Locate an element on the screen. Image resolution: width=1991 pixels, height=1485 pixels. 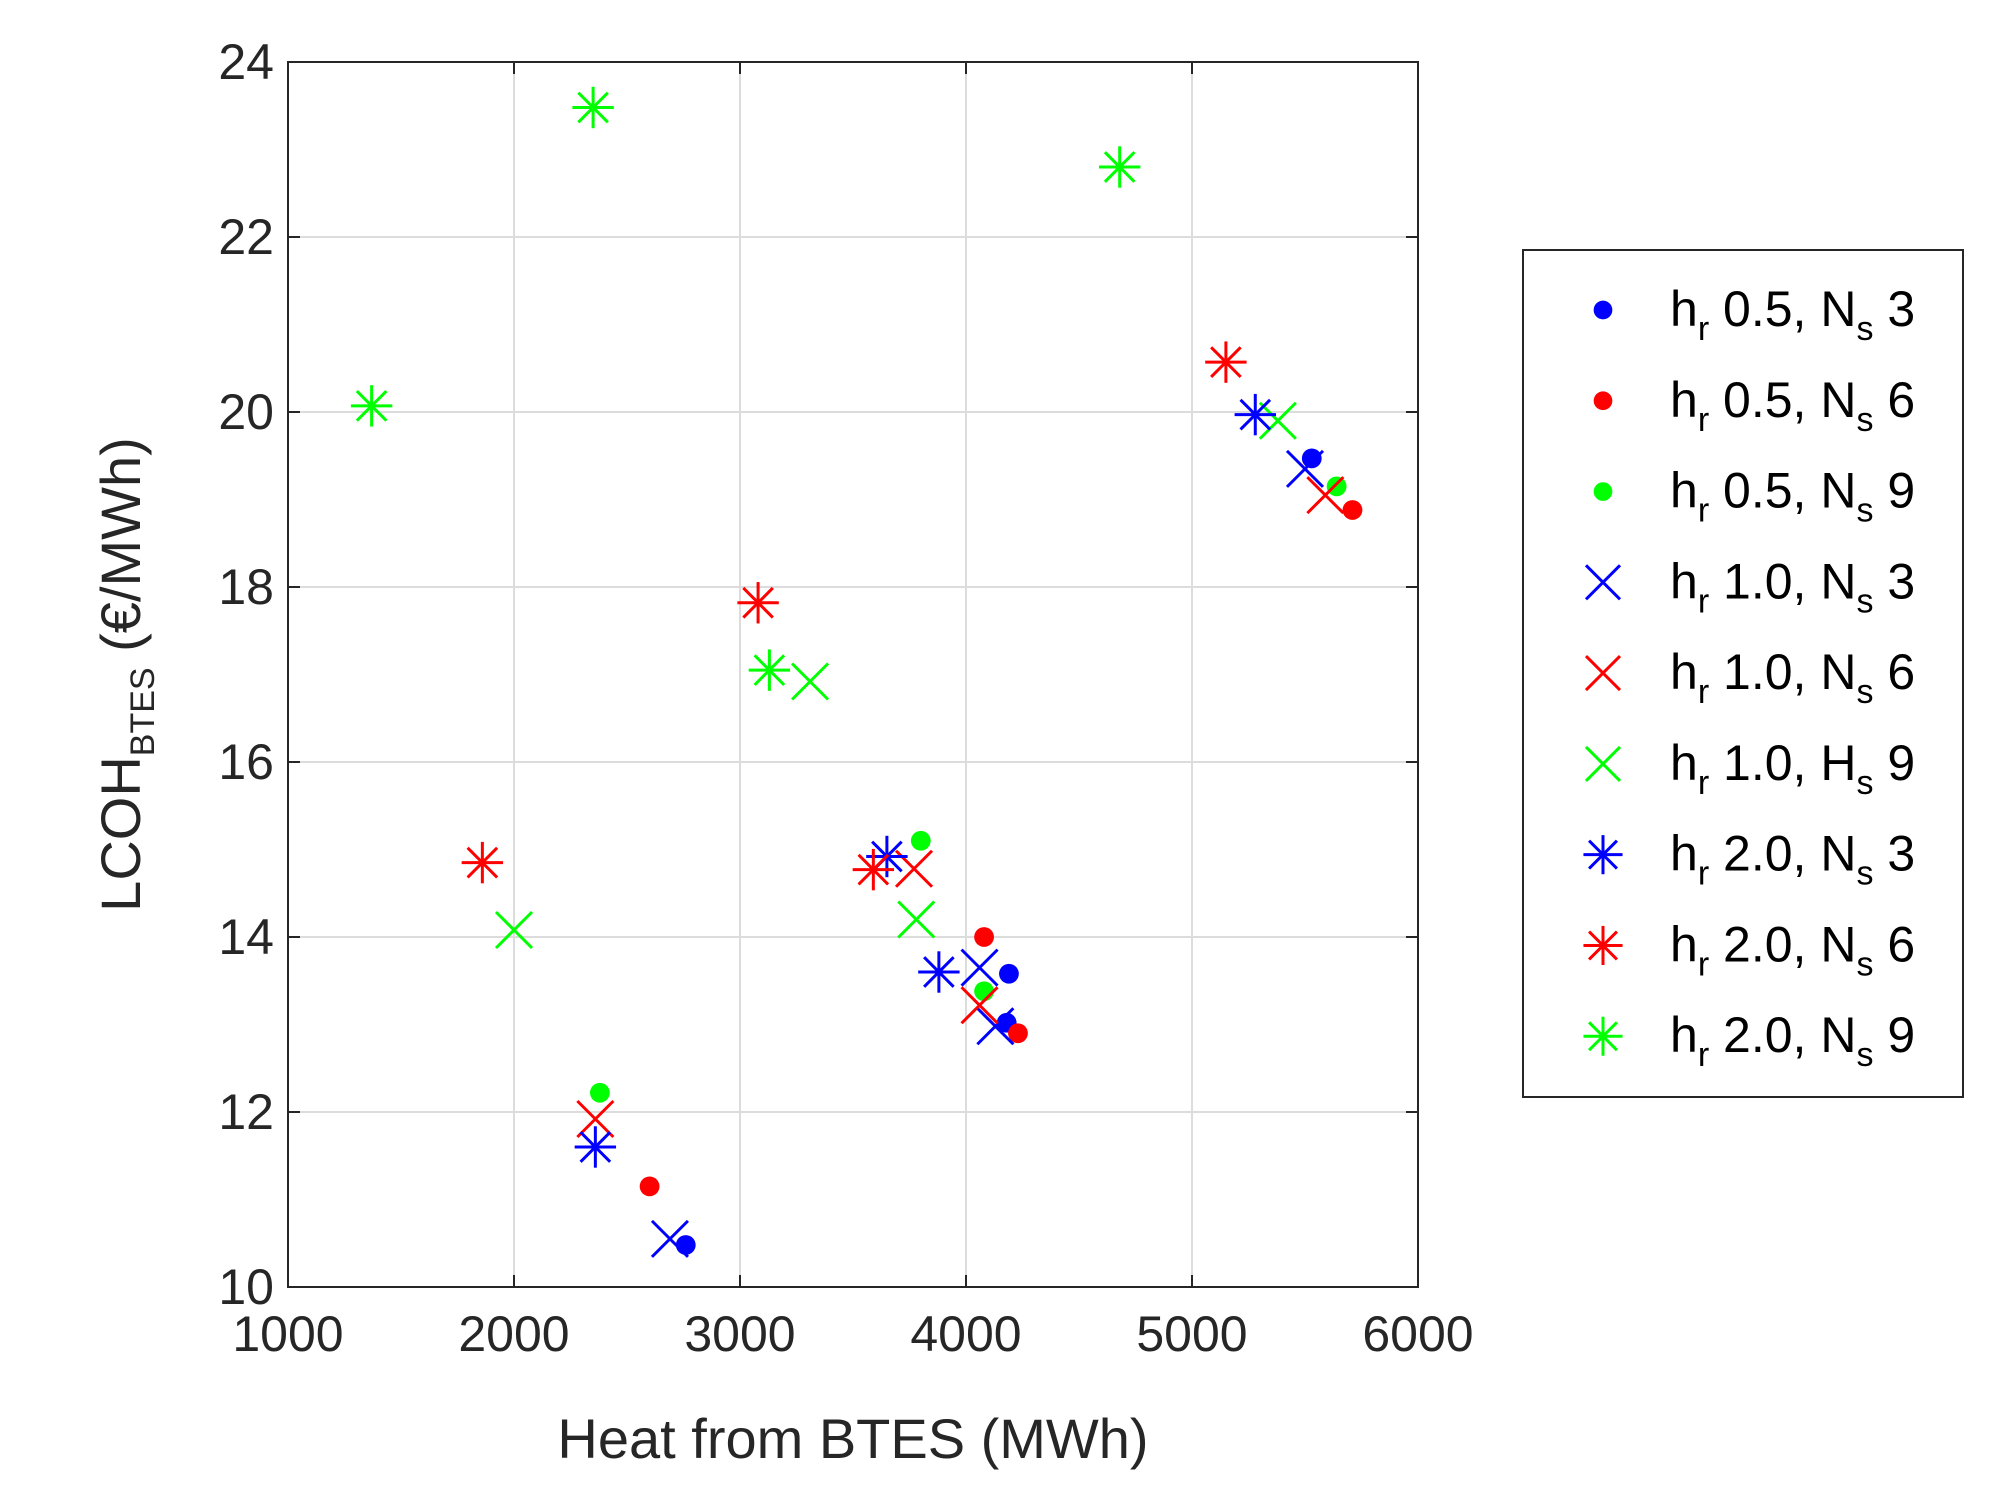
y-axis-label: LCOHBTES (€/MWh) is located at coordinates (125, 674).